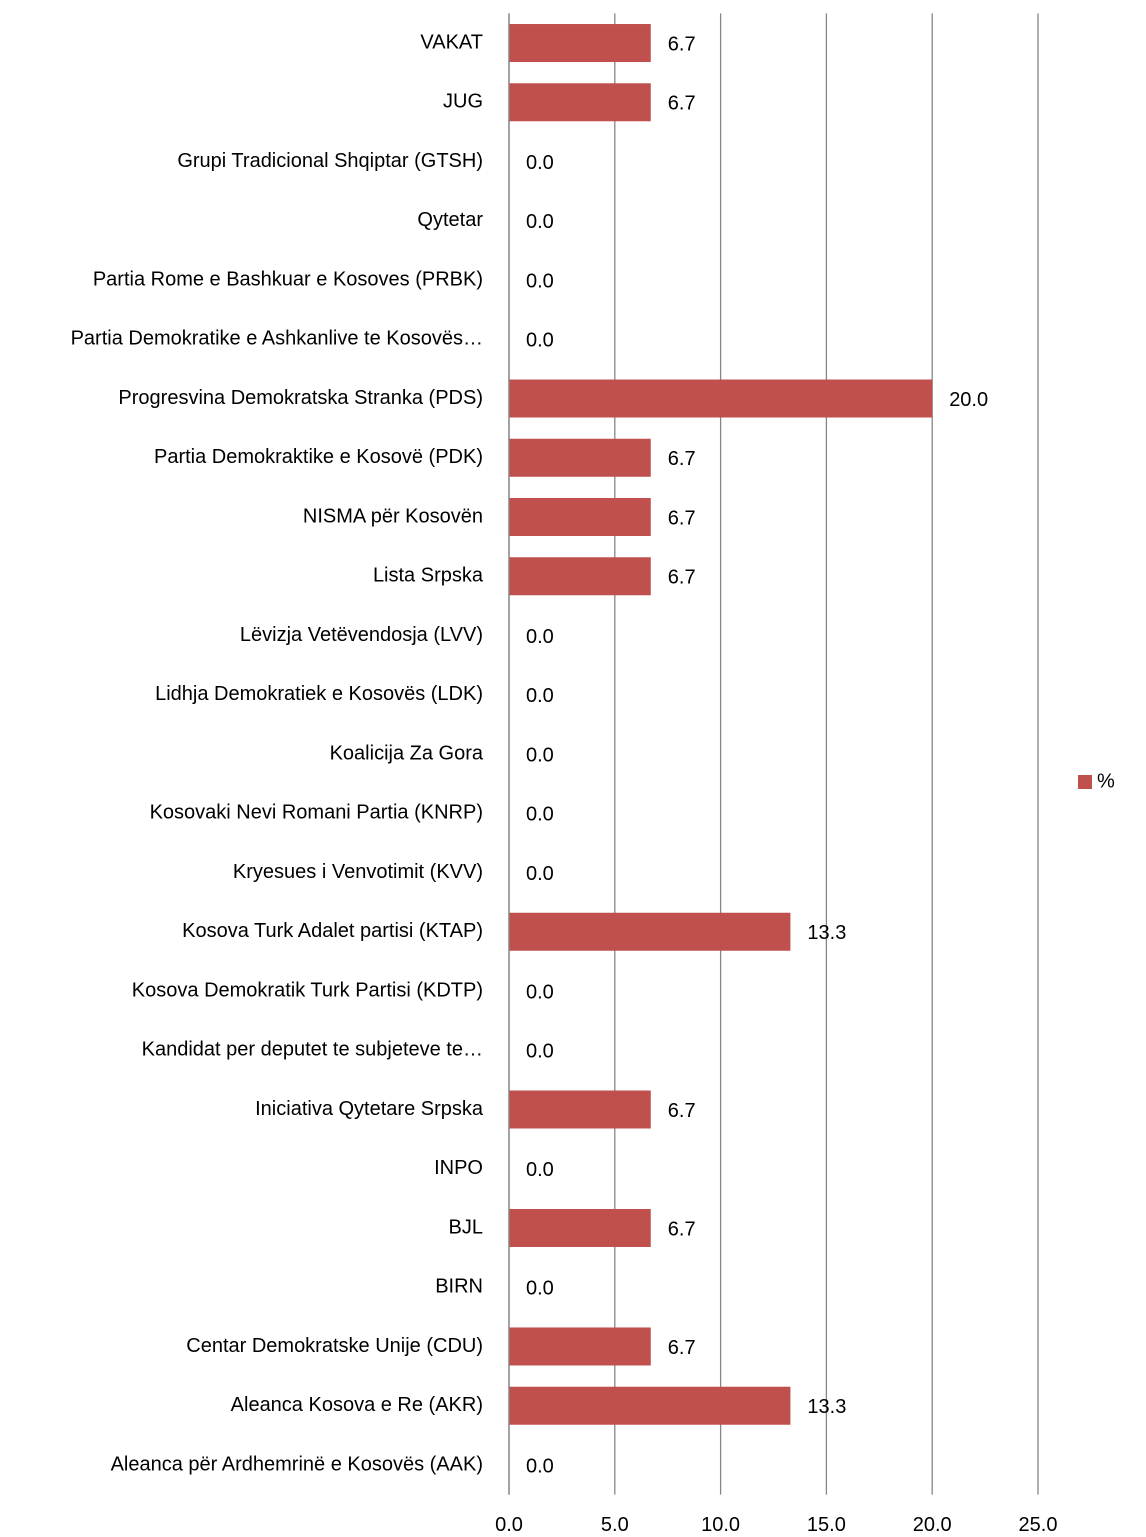 This screenshot has width=1146, height=1537. Describe the element at coordinates (428, 576) in the screenshot. I see `y-tick-label: Lista Srpska` at that location.